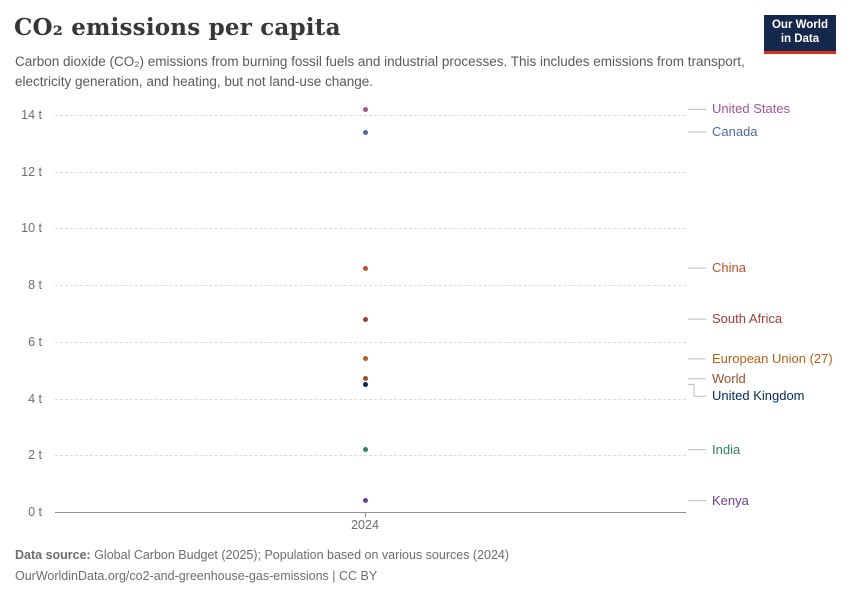  What do you see at coordinates (31, 228) in the screenshot?
I see `y-tick-label-10: 10 t` at bounding box center [31, 228].